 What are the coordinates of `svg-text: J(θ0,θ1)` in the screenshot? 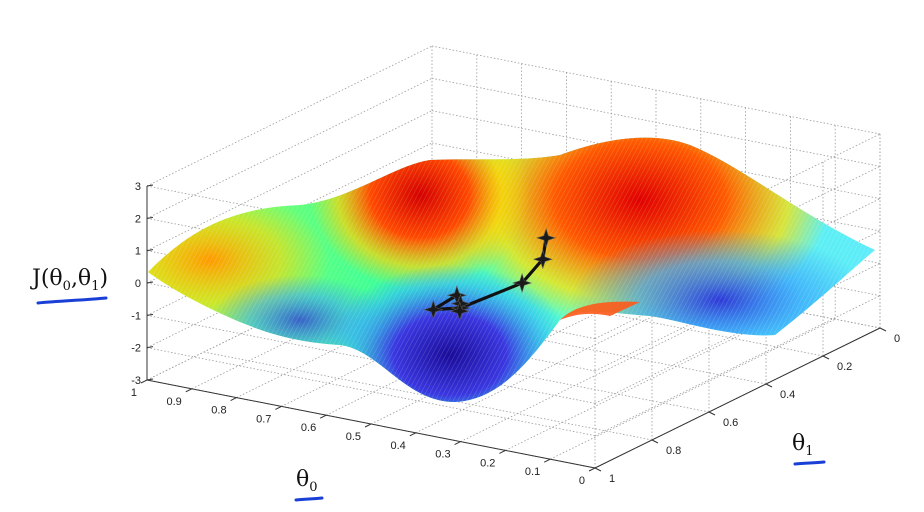 It's located at (69, 280).